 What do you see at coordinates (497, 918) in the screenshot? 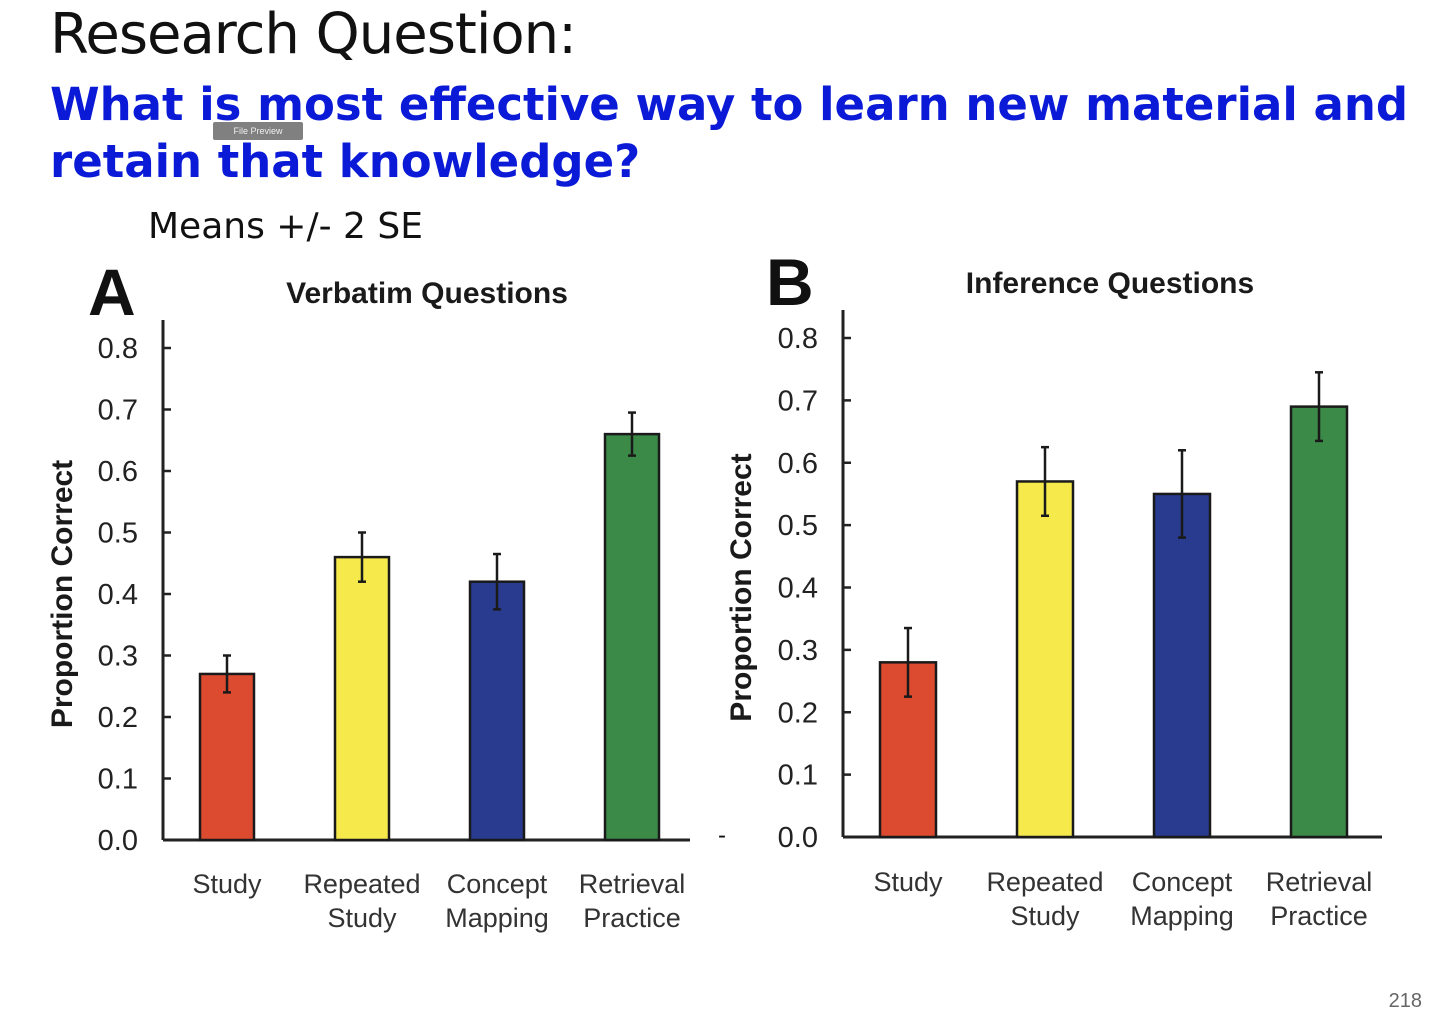
I see `panel-a-category-label: Mapping` at bounding box center [497, 918].